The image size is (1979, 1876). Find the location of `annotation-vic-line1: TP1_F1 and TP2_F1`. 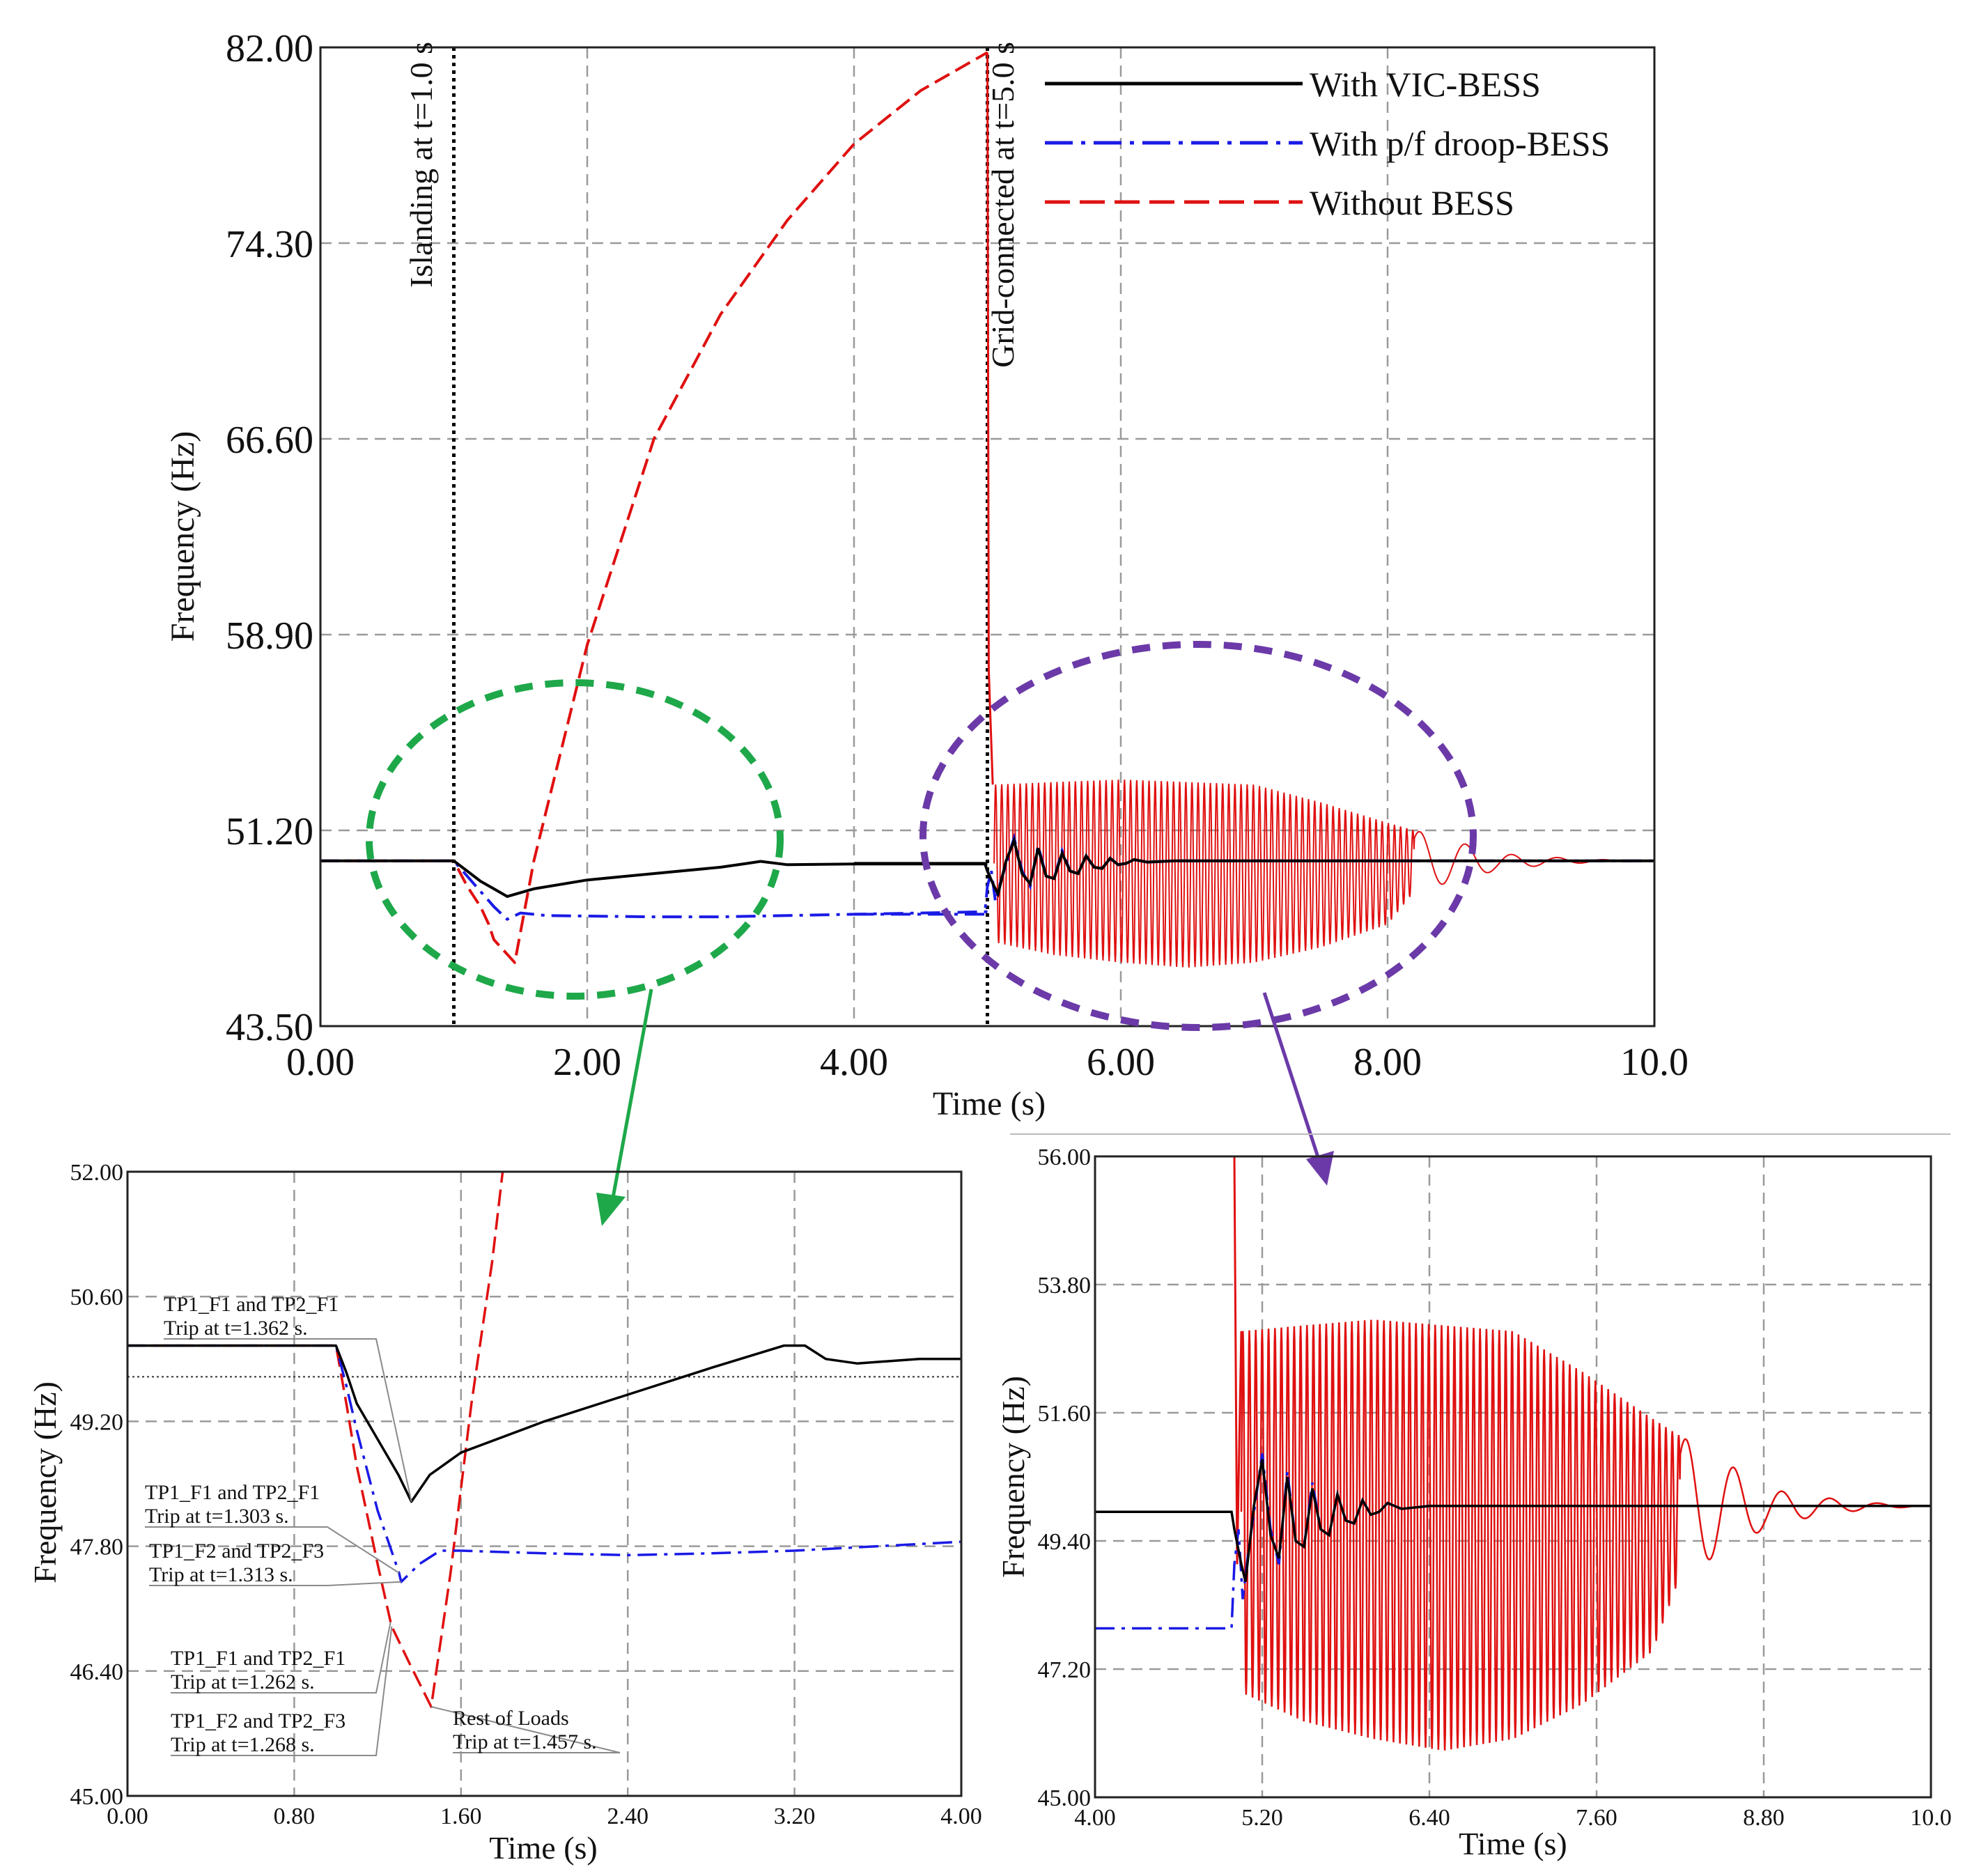

annotation-vic-line1: TP1_F1 and TP2_F1 is located at coordinates (251, 1304).